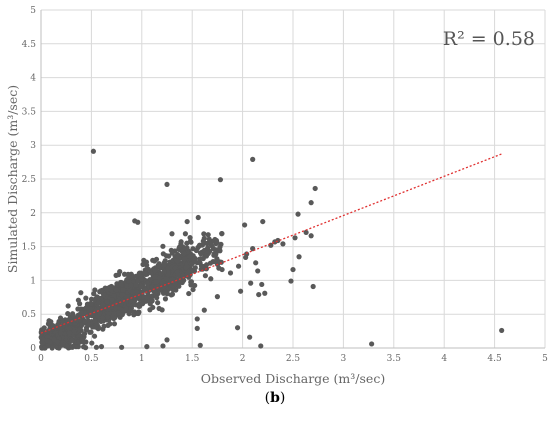  I want to click on y-tick-label: 5, so click(33, 11).